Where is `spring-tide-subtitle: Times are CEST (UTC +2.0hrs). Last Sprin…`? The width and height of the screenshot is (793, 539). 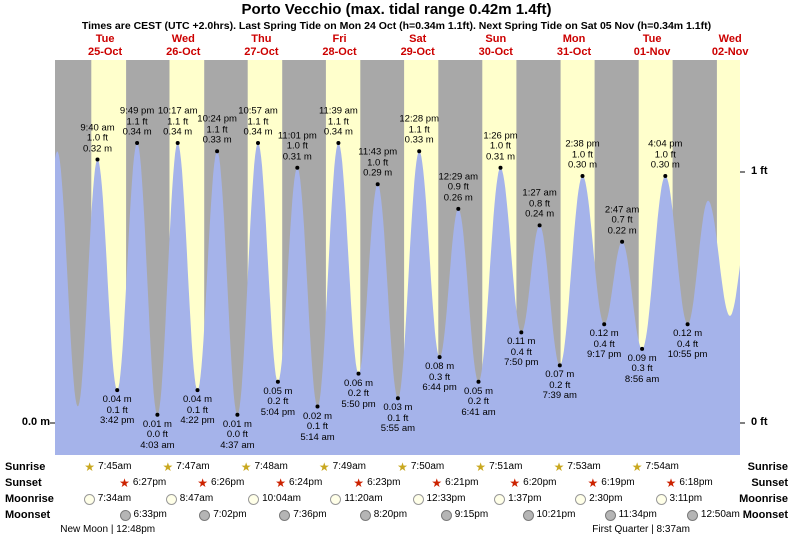
spring-tide-subtitle: Times are CEST (UTC +2.0hrs). Last Sprin… is located at coordinates (396, 26).